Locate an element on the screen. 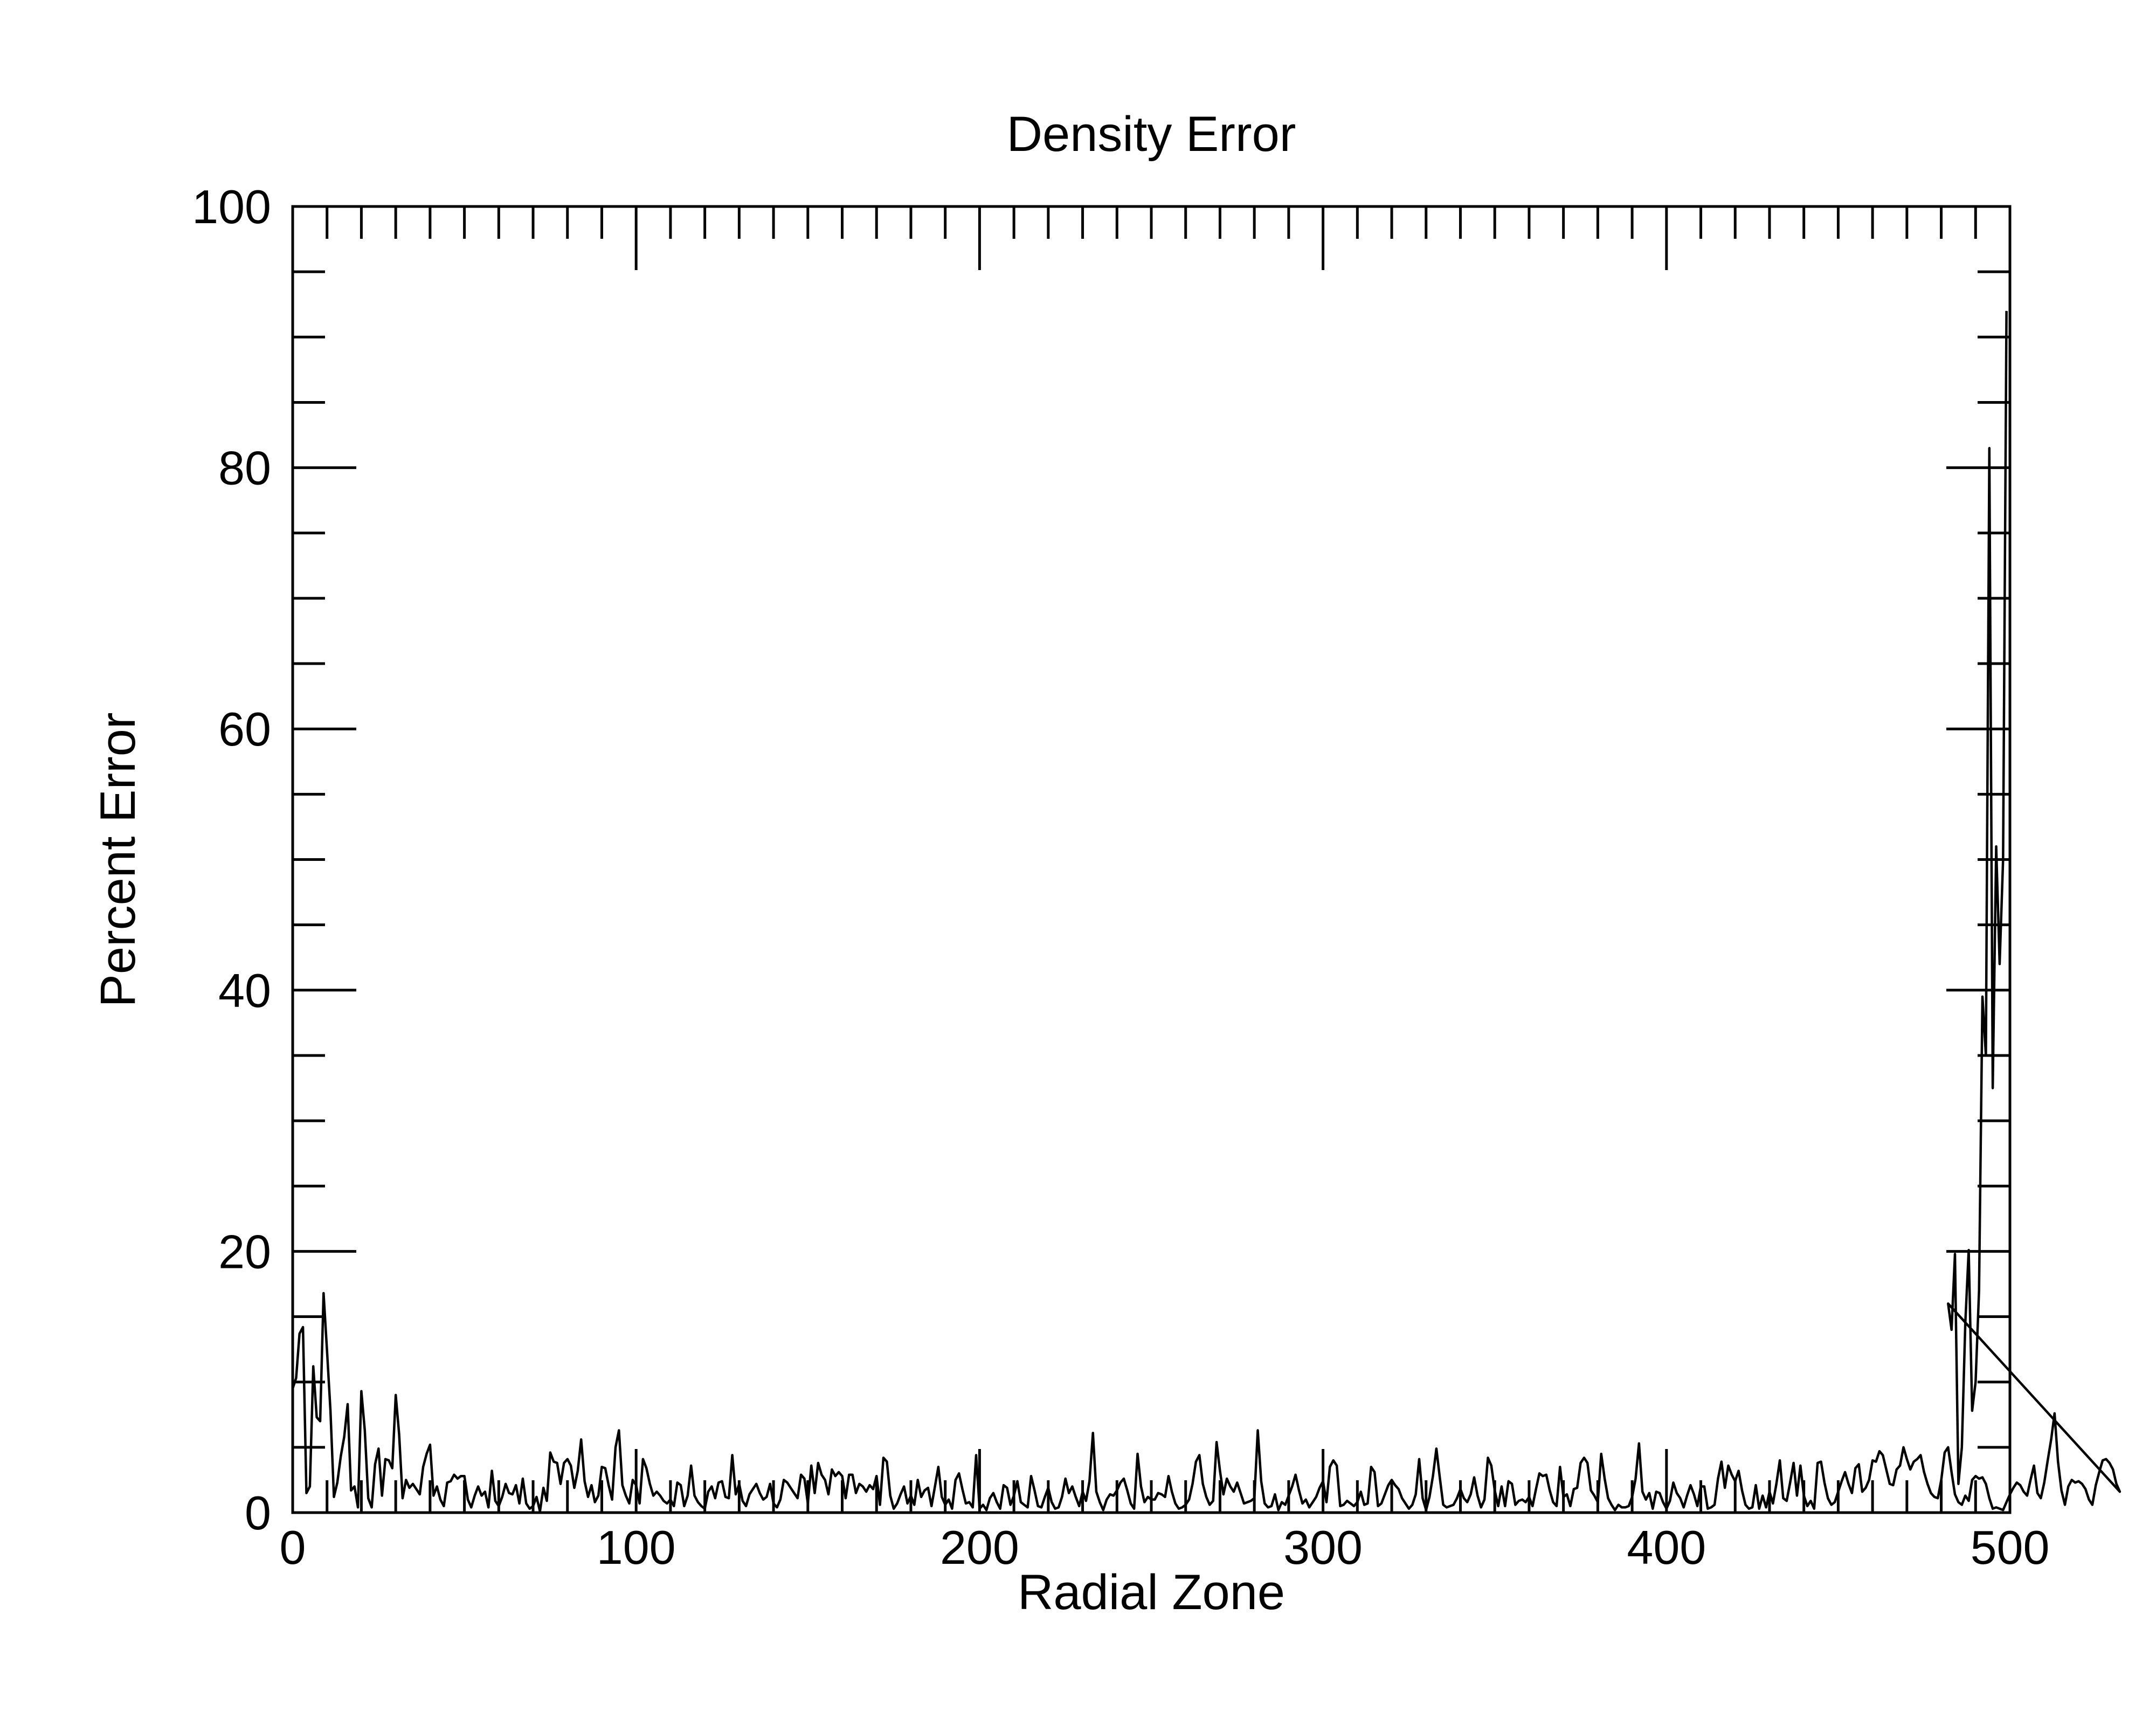 The height and width of the screenshot is (1725, 2156). x-tick-label: 400 is located at coordinates (1667, 1547).